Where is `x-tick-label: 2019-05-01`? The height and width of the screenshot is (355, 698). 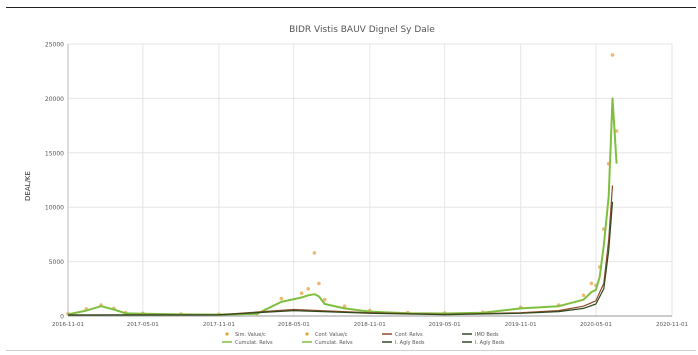
x-tick-label: 2019-05-01 is located at coordinates (445, 325).